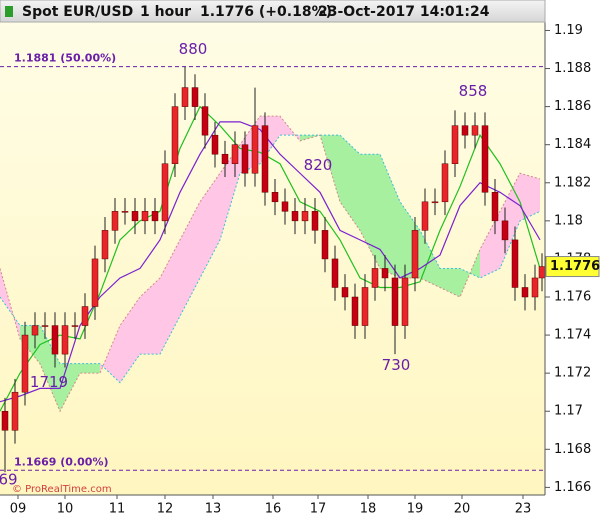 Image resolution: width=600 pixels, height=519 pixels. I want to click on last-price-tag, so click(572, 267).